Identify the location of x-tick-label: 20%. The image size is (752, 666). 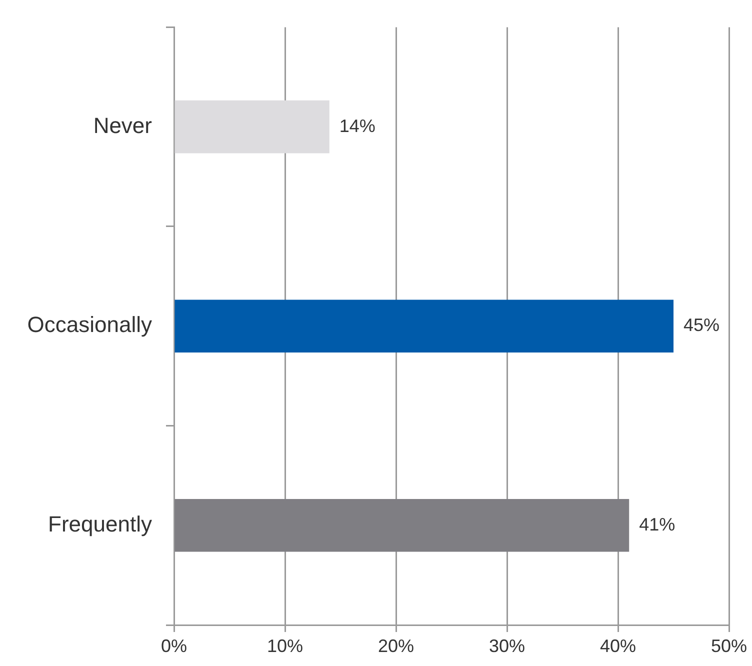
(396, 646).